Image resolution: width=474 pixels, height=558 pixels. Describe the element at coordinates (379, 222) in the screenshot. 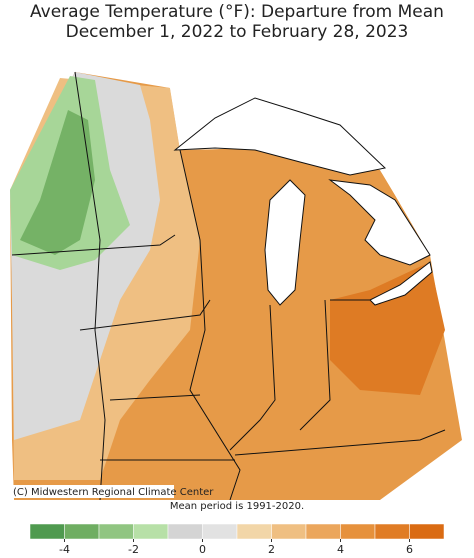

I see `lake-huron` at that location.